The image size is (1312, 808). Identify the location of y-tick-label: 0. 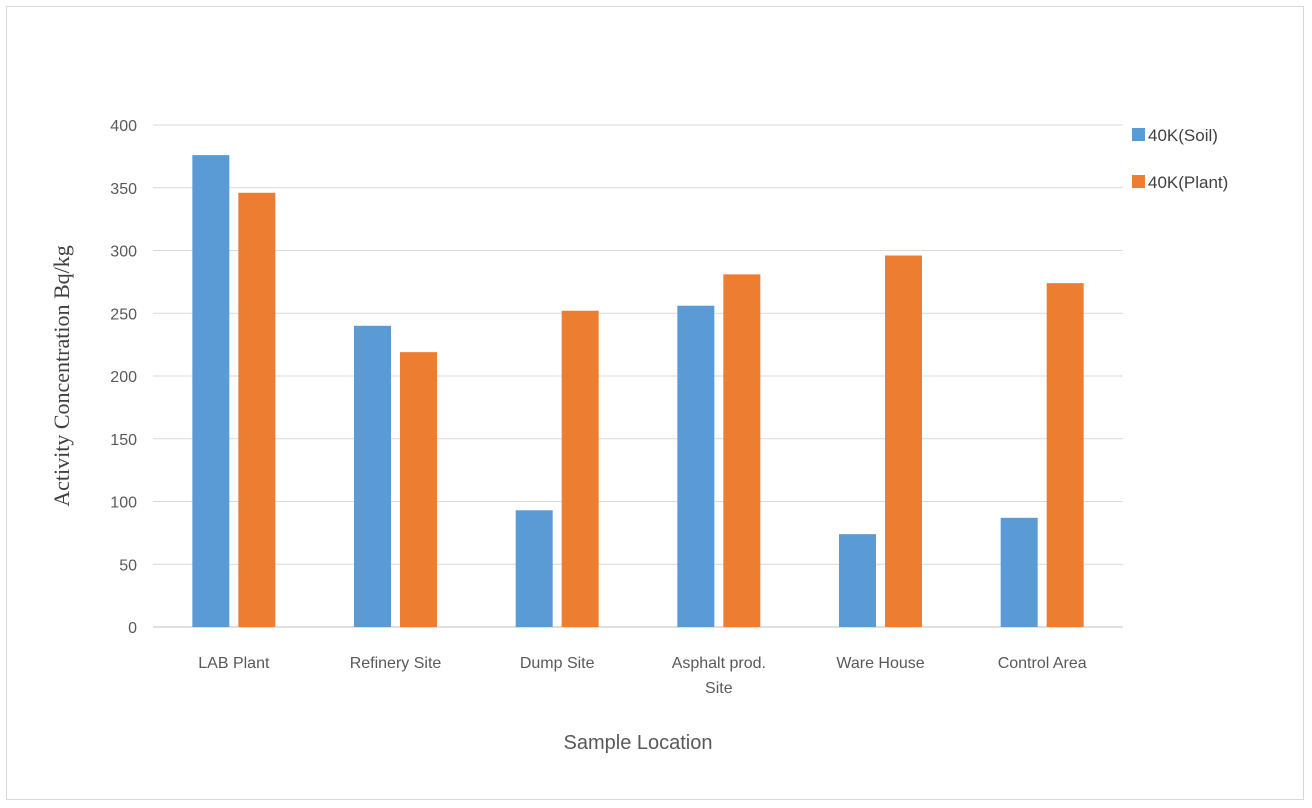
(132, 628).